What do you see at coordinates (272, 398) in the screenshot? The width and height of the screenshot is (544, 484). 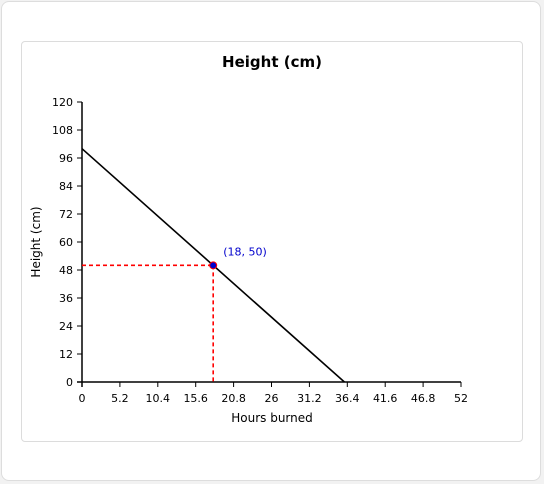 I see `x-tick-label: 26` at bounding box center [272, 398].